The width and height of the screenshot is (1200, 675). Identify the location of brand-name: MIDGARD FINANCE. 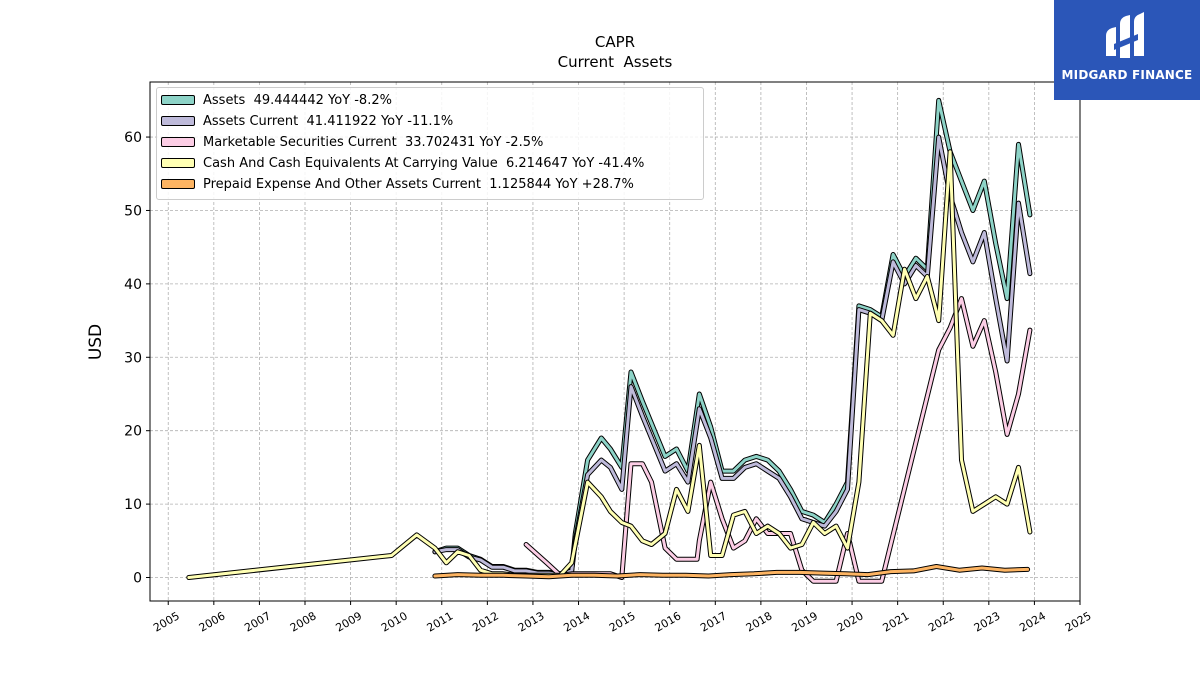
(1127, 75).